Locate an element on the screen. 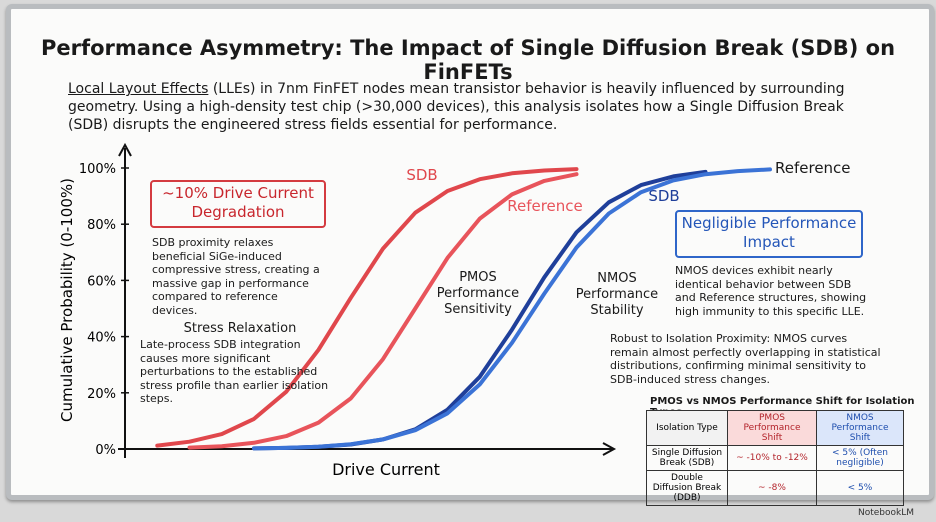  table-cell: Single Diffusion Break (SDB) is located at coordinates (687, 458).